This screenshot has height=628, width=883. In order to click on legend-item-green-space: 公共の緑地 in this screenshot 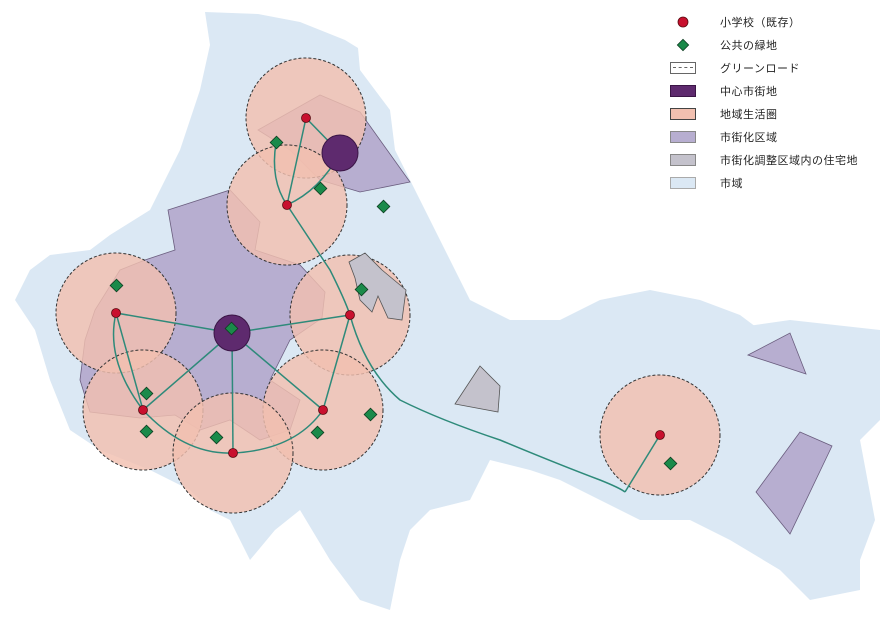, I will do `click(773, 44)`.